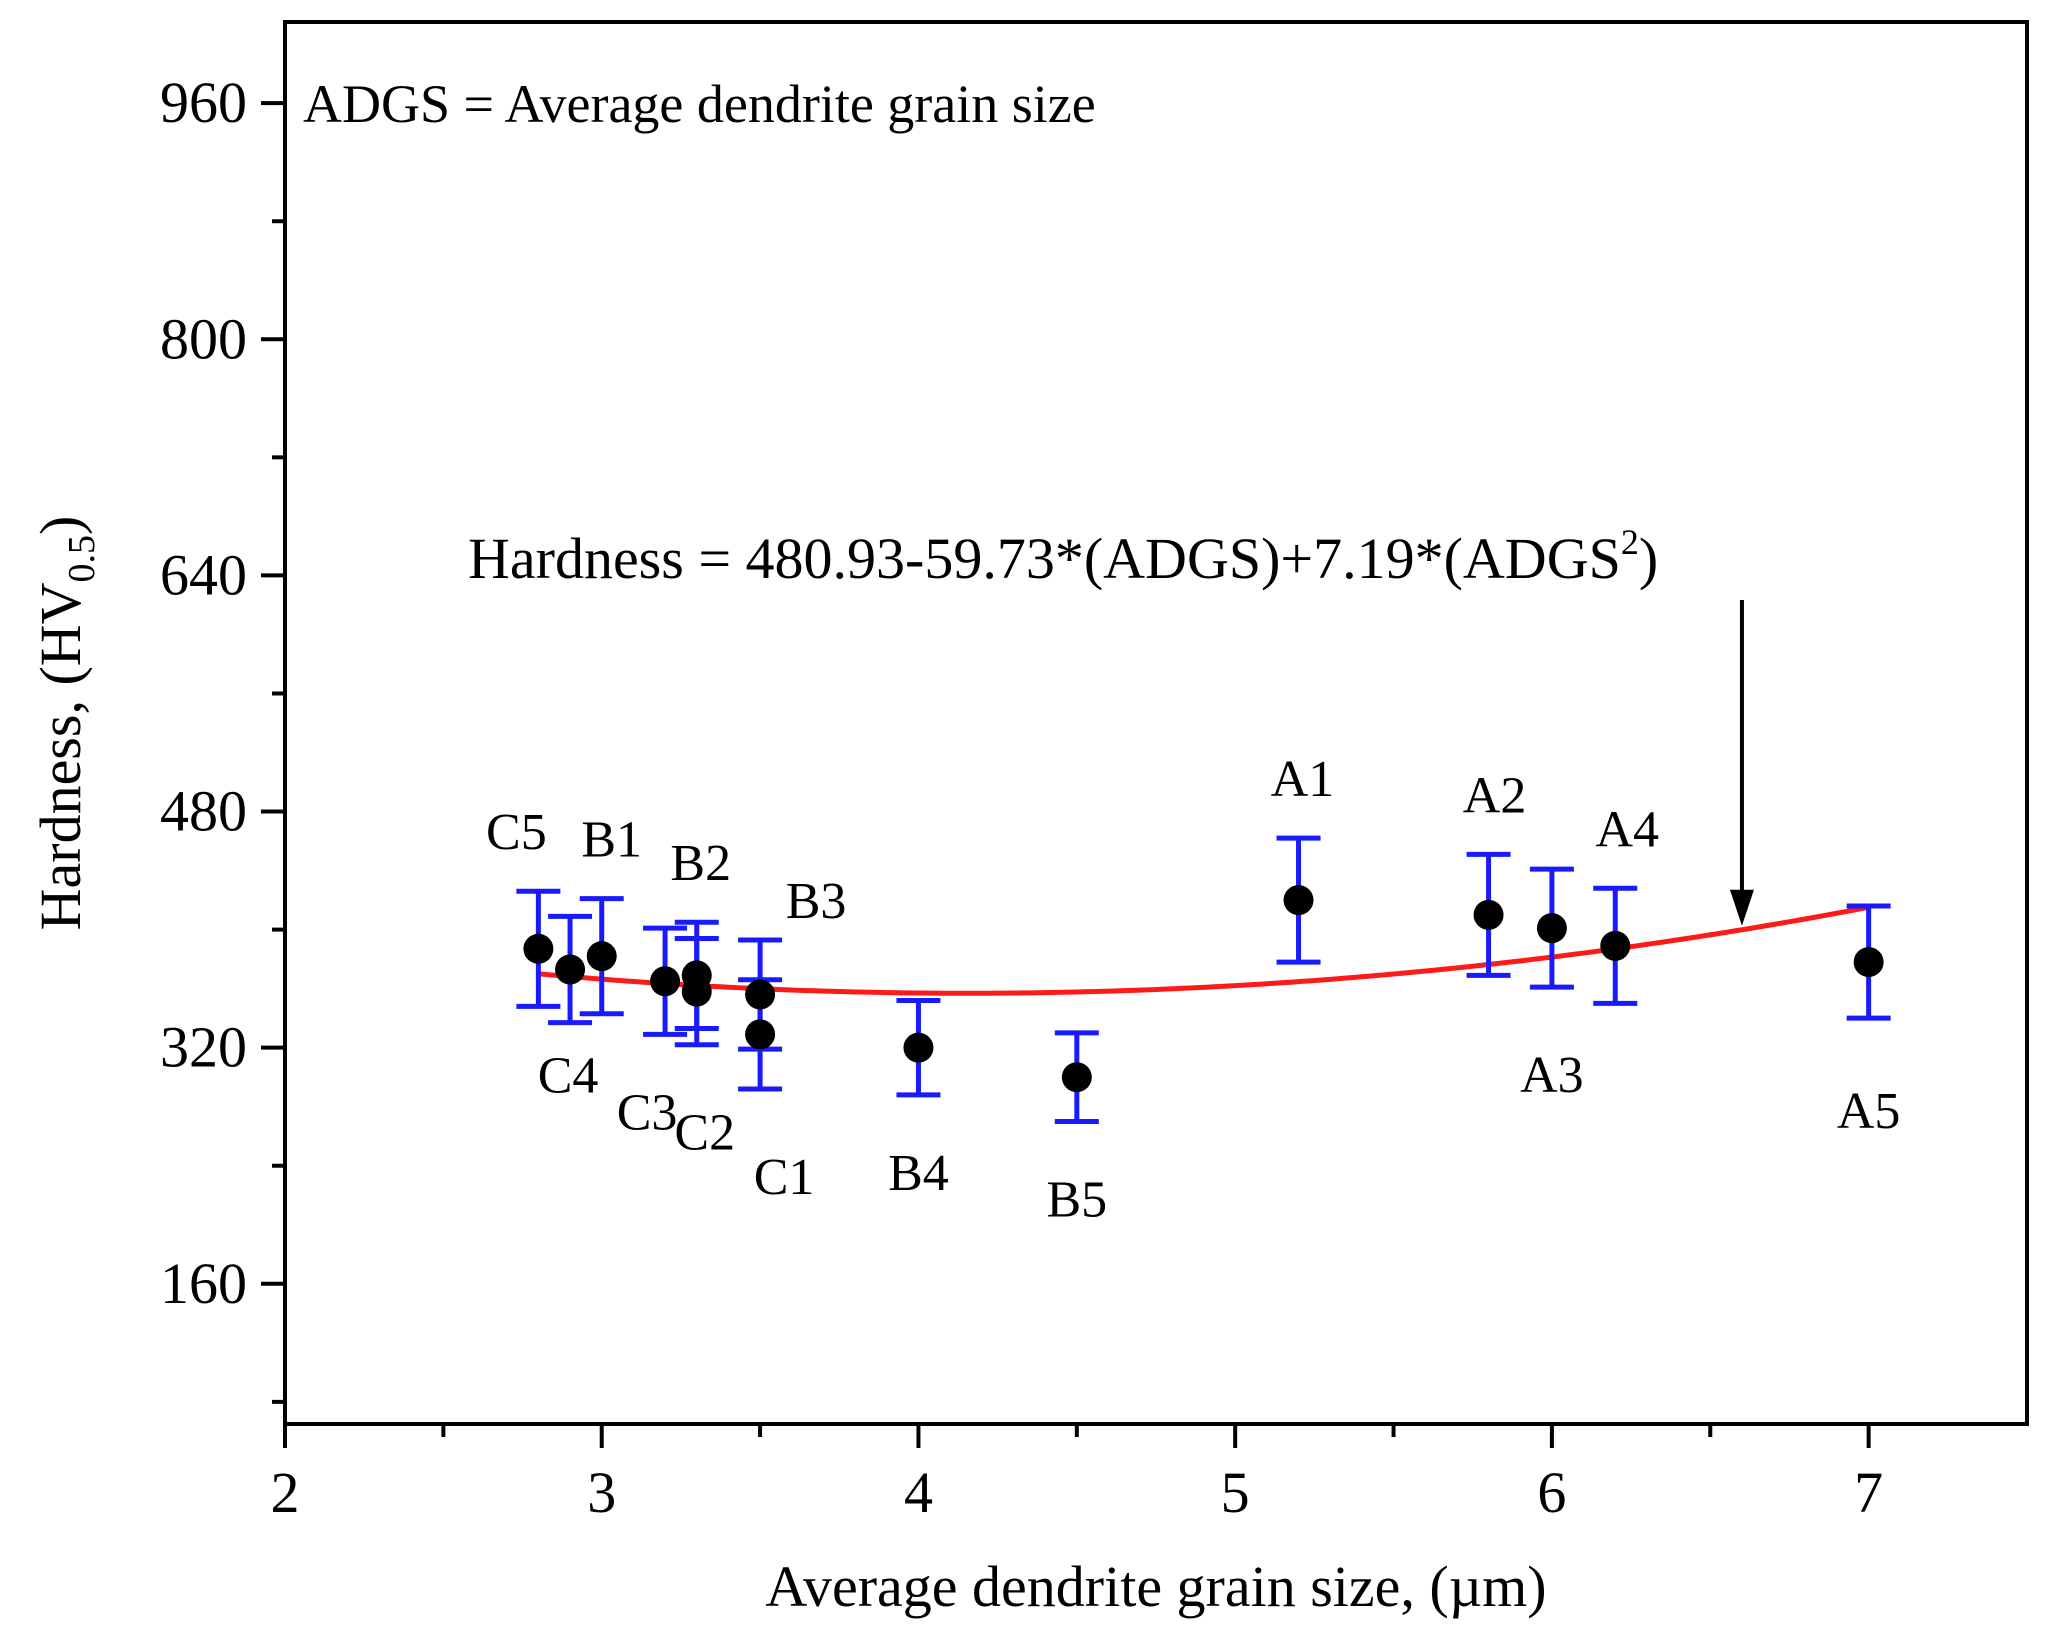  I want to click on point-label-C2: C2, so click(704, 1133).